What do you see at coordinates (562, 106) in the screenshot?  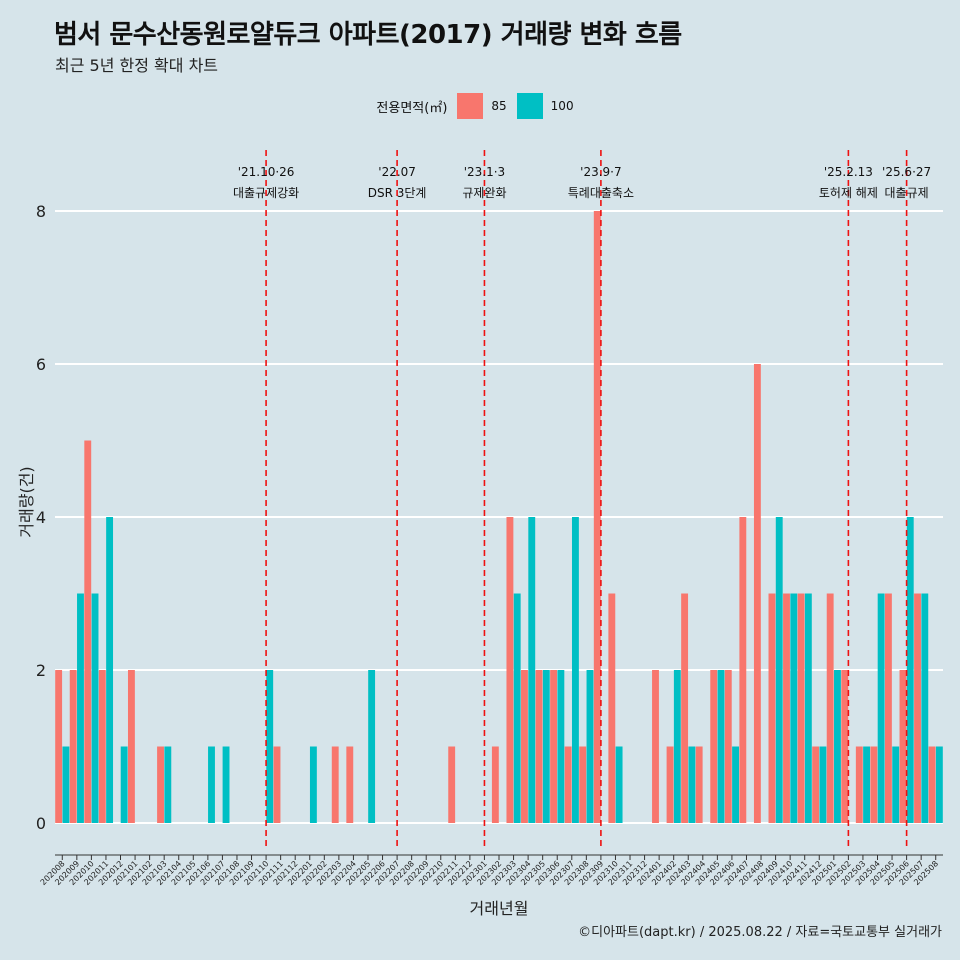 I see `legend-label-100: 100` at bounding box center [562, 106].